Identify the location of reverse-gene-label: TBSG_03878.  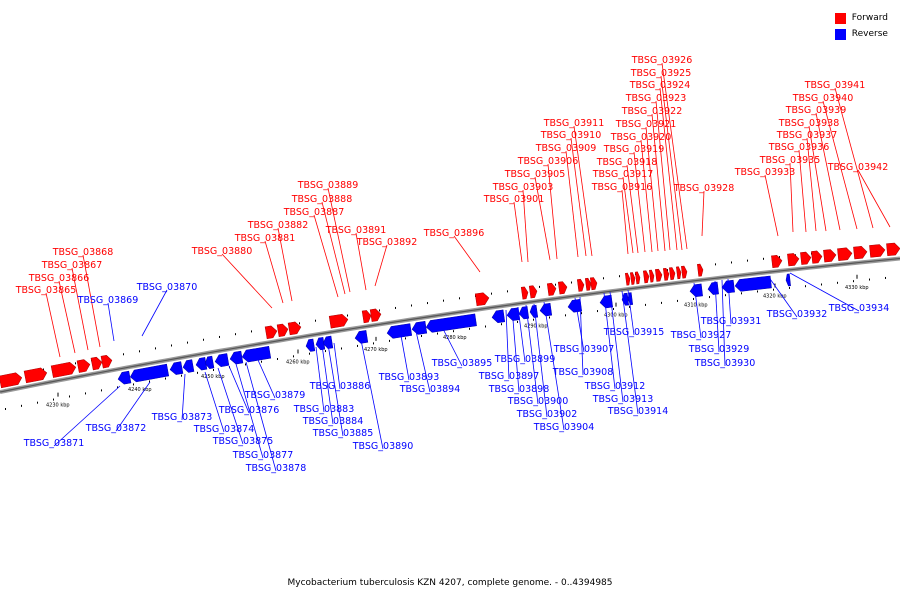
(276, 468).